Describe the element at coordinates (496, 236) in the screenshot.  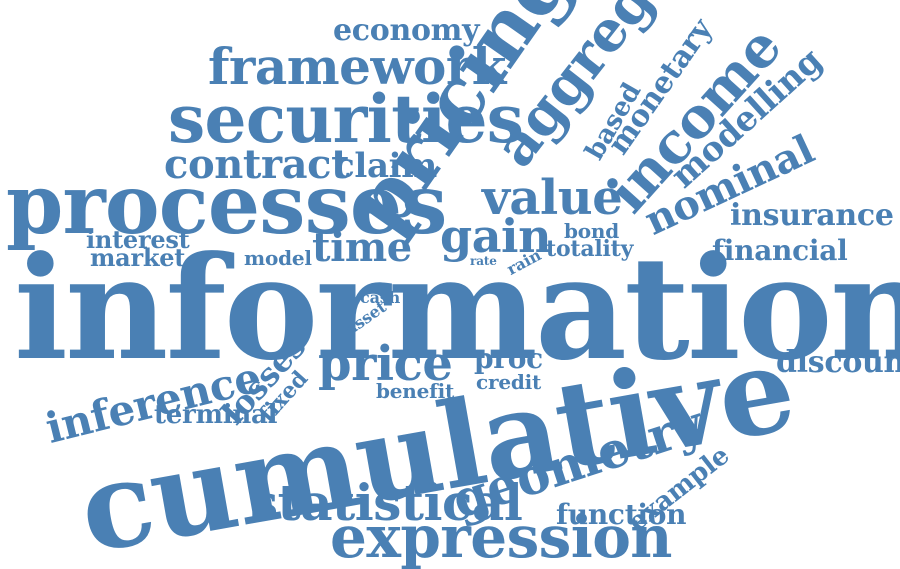
I see `word-gain: gain` at that location.